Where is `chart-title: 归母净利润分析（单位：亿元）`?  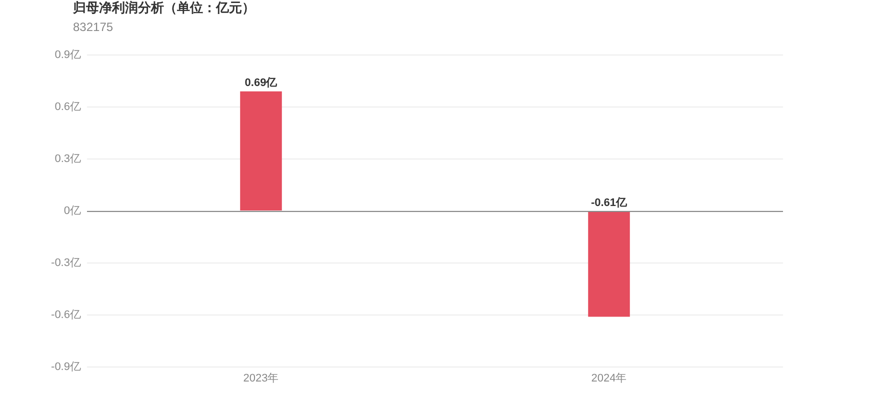
chart-title: 归母净利润分析（单位：亿元） is located at coordinates (164, 8).